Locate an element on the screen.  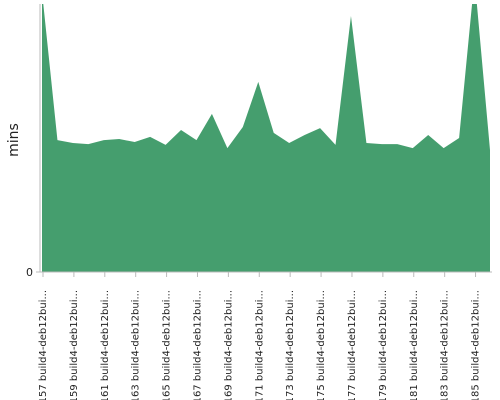
y-axis-label: mins is located at coordinates (14, 140).